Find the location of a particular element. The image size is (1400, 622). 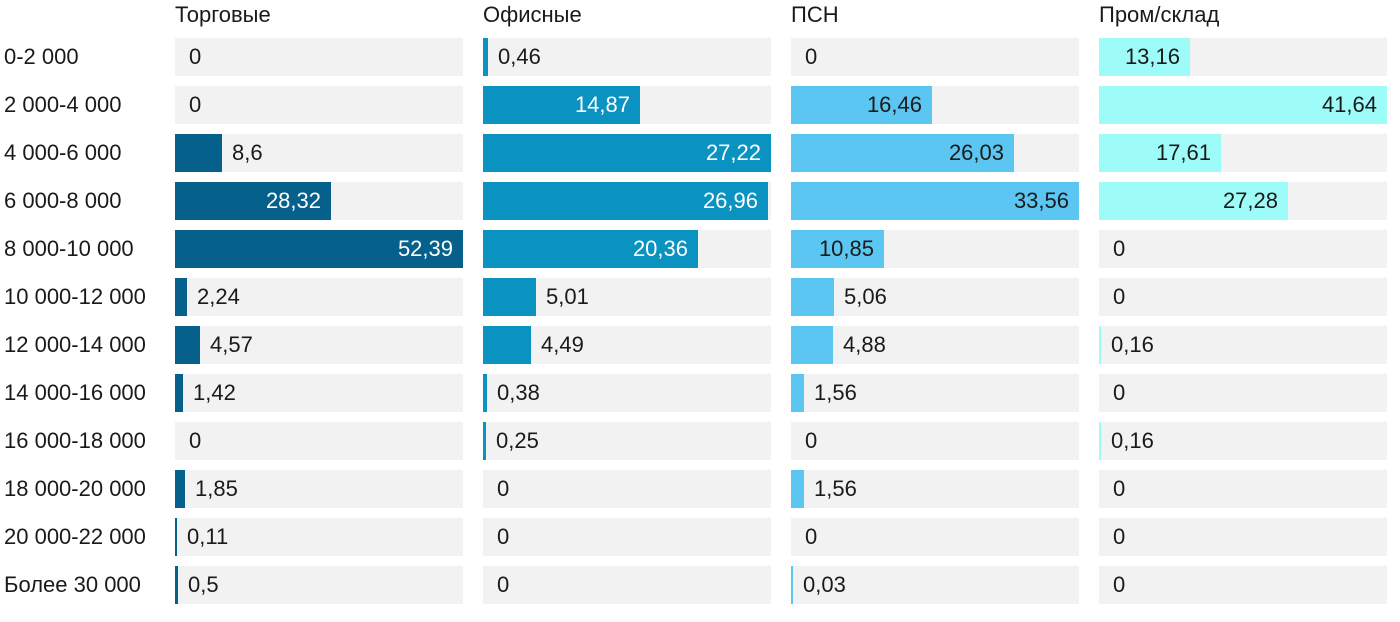

bar-track: 14,87 is located at coordinates (627, 105).